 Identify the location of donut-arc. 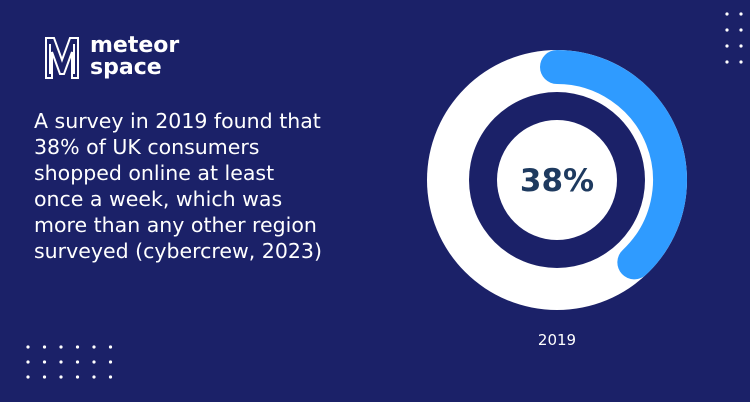
(613, 165).